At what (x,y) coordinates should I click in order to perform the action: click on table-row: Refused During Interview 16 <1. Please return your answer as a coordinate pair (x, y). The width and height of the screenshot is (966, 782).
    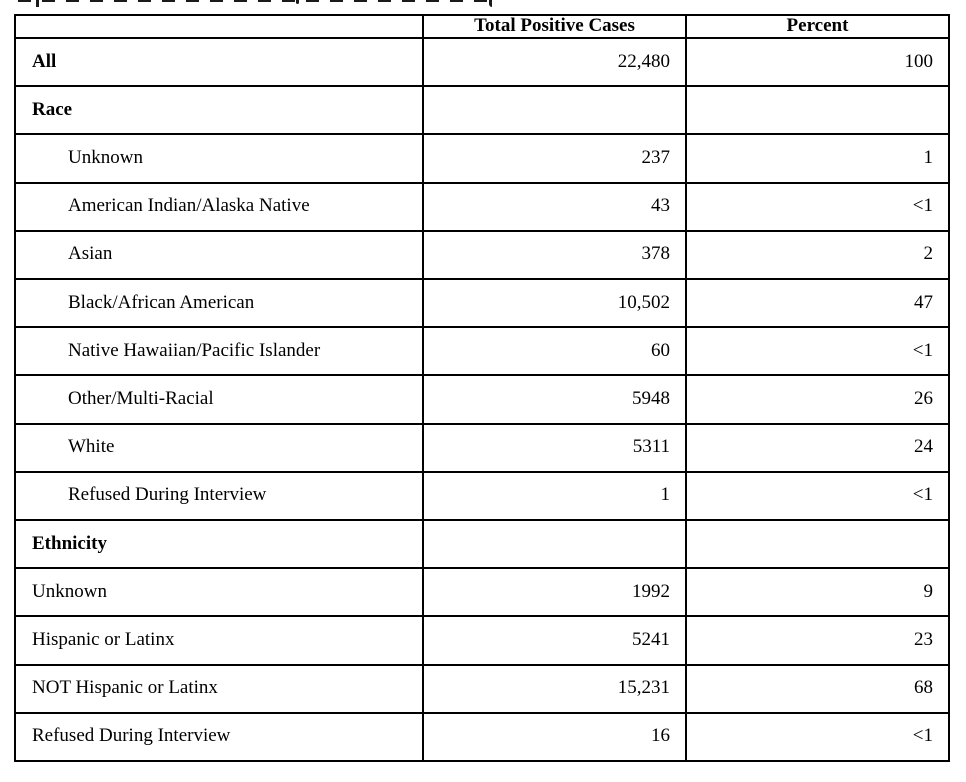
    Looking at the image, I should click on (482, 737).